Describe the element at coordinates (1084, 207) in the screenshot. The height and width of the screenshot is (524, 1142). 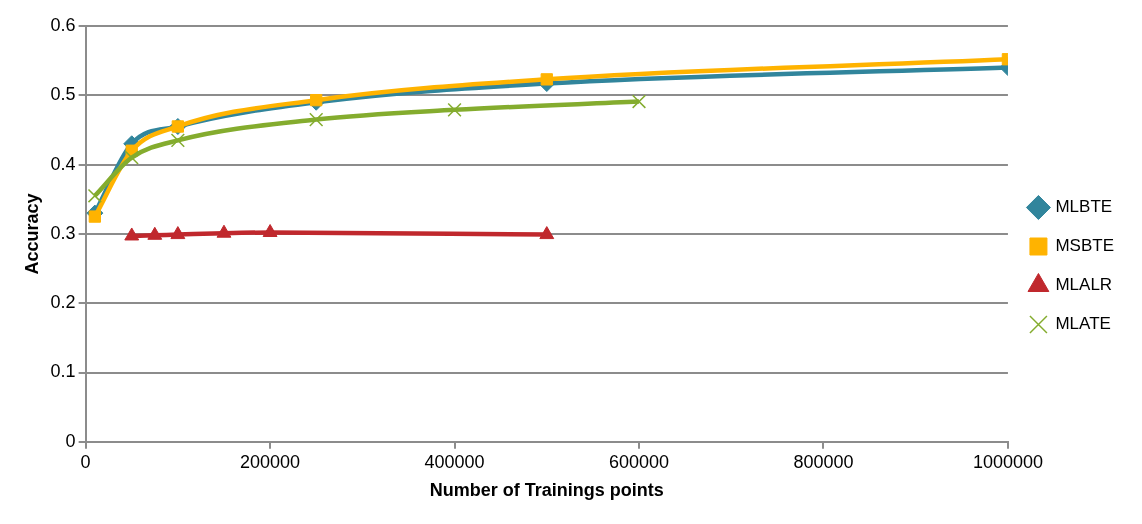
I see `legend-label: MLBTE` at that location.